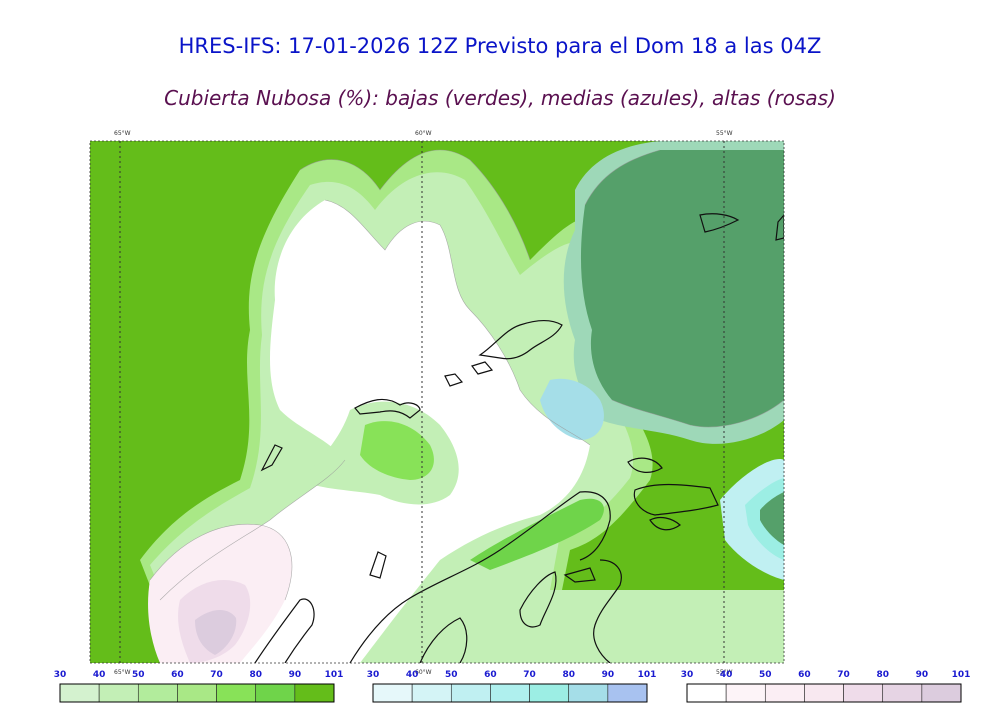  What do you see at coordinates (295, 675) in the screenshot?
I see `colorbar-bajas-tick: 90` at bounding box center [295, 675].